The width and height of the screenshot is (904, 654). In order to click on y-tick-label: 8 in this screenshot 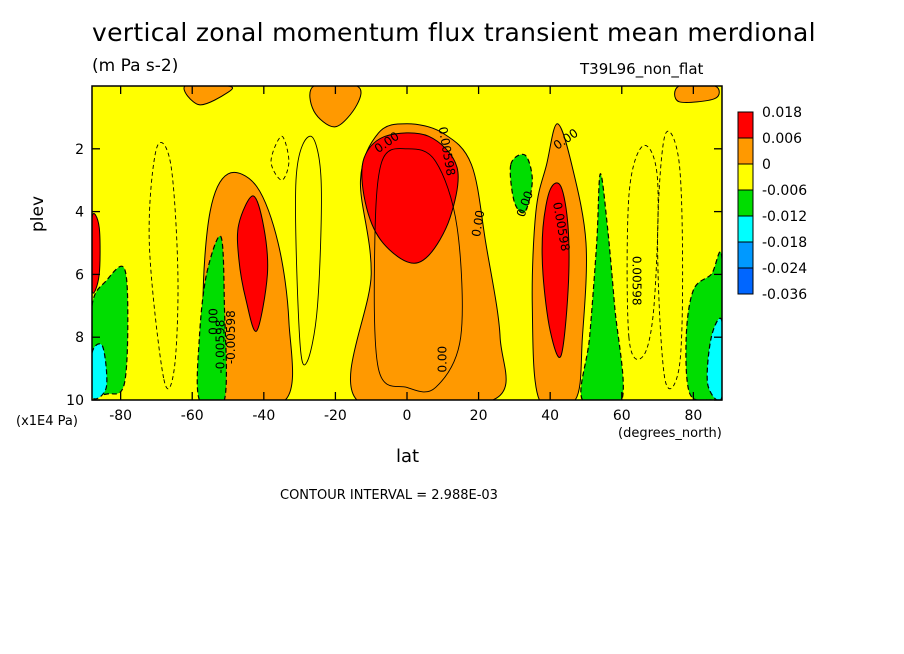, I will do `click(79, 338)`.